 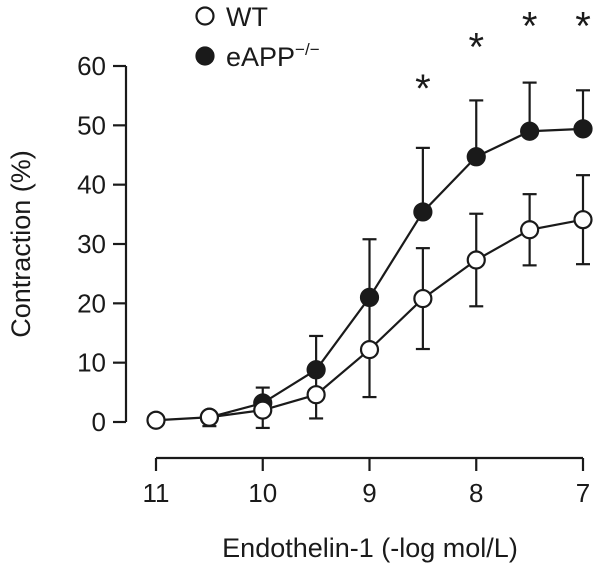 I want to click on x-tick-label: 10, so click(x=262, y=493).